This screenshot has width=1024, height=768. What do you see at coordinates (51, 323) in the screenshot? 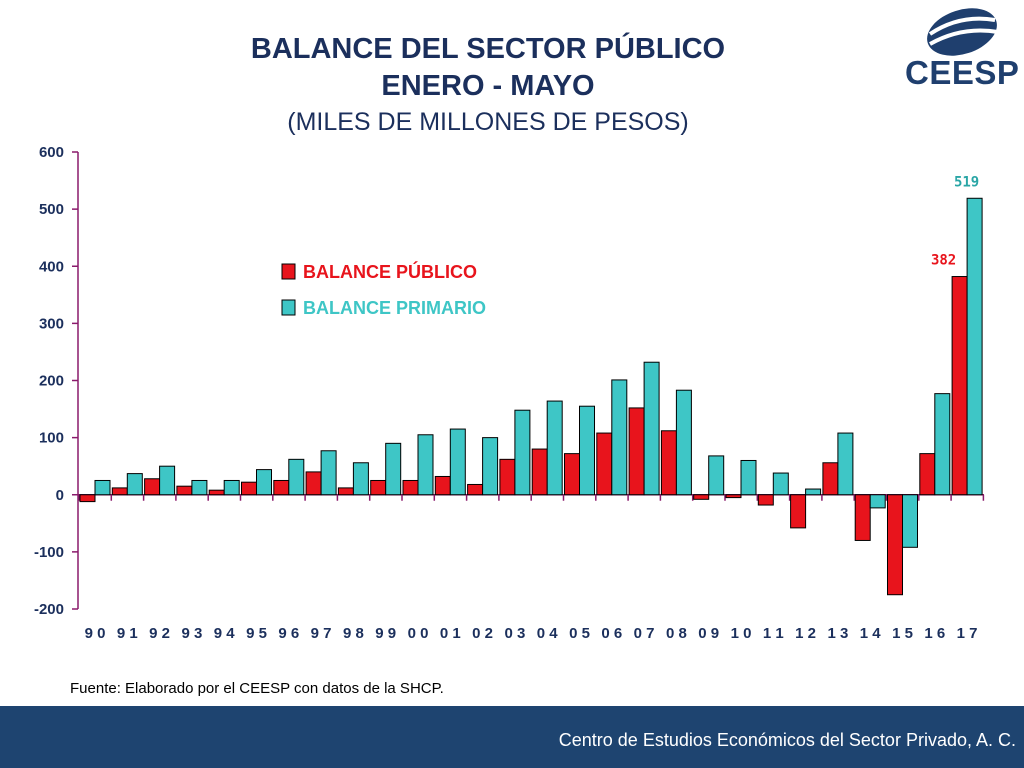
I see `y-tick-label: 300` at bounding box center [51, 323].